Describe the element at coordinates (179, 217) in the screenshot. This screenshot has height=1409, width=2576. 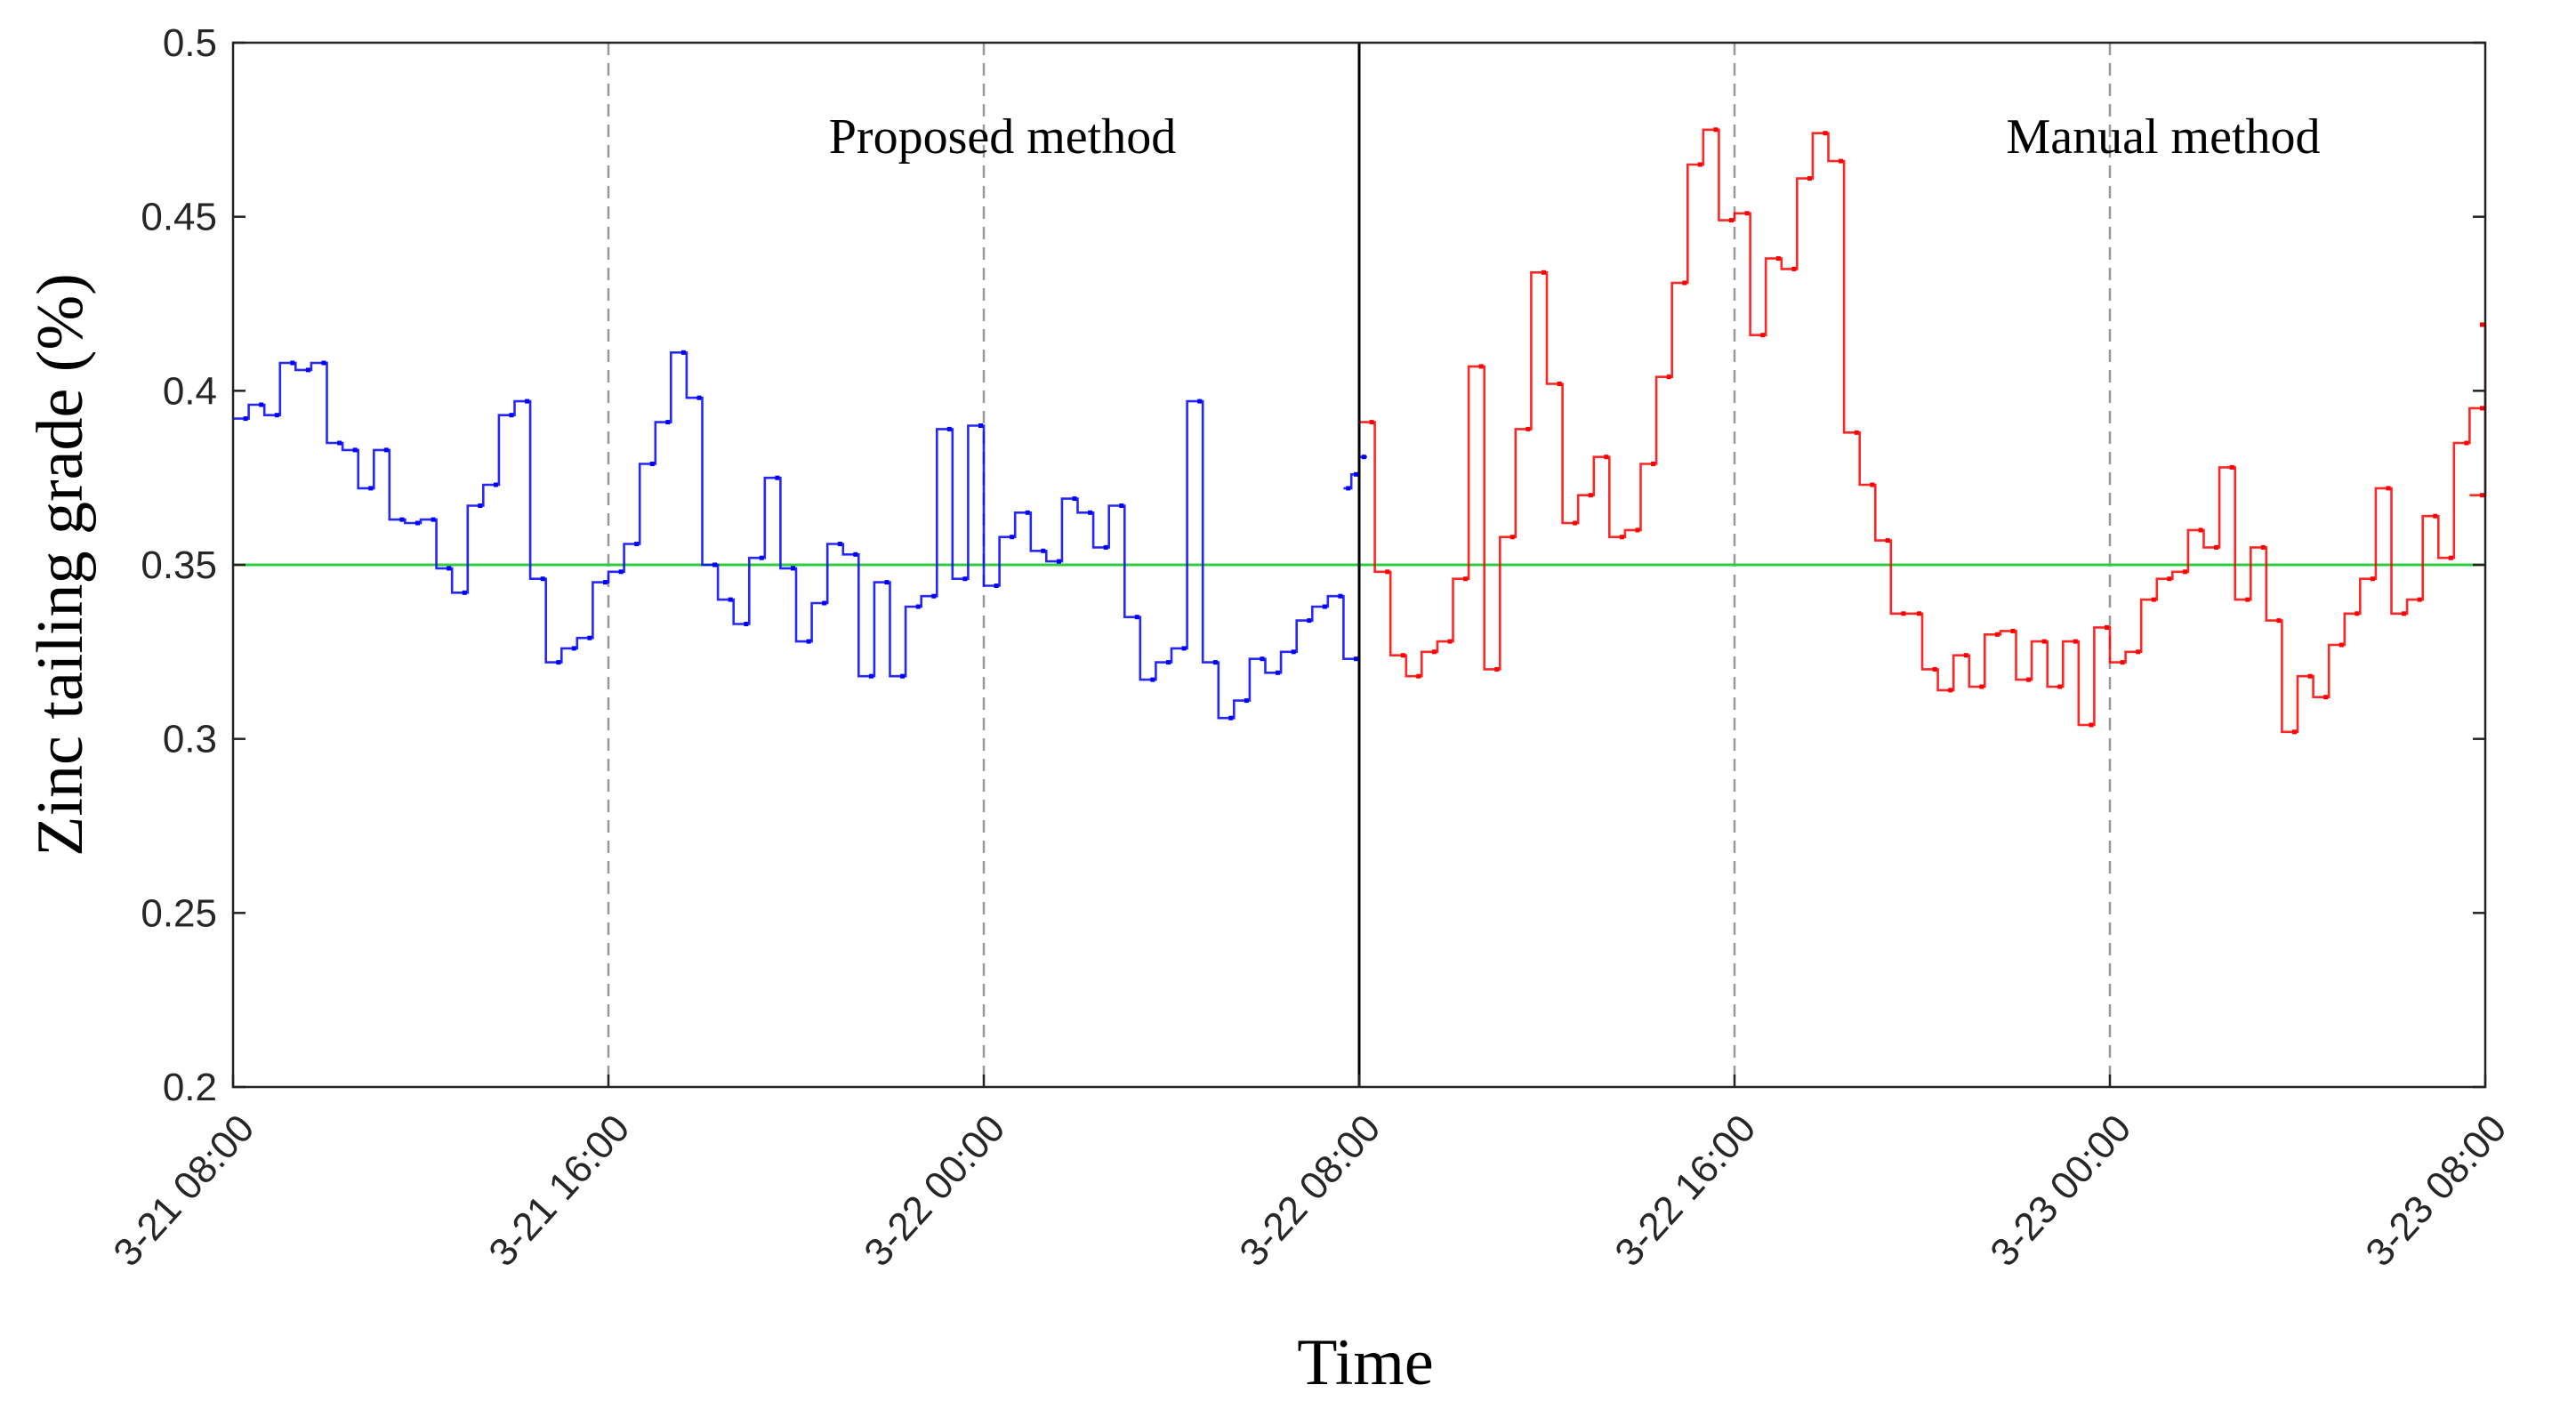
I see `y-tick-label: 0.45` at that location.